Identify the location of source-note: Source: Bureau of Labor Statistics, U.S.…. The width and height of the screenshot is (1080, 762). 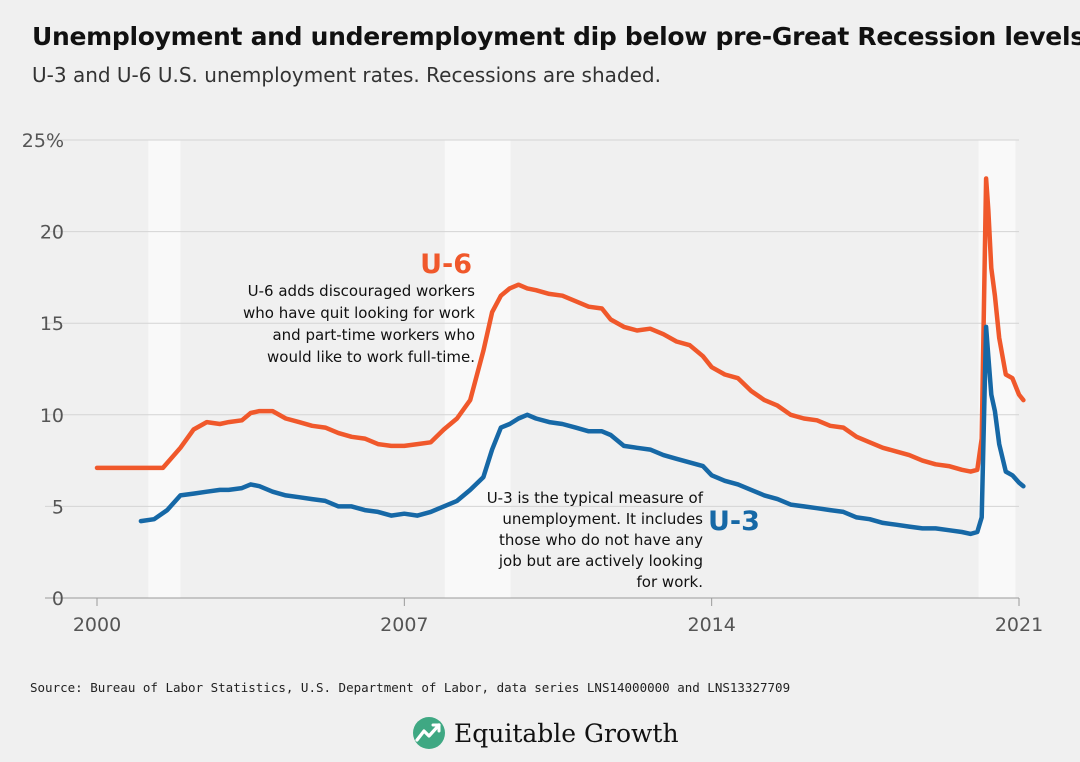
(410, 687).